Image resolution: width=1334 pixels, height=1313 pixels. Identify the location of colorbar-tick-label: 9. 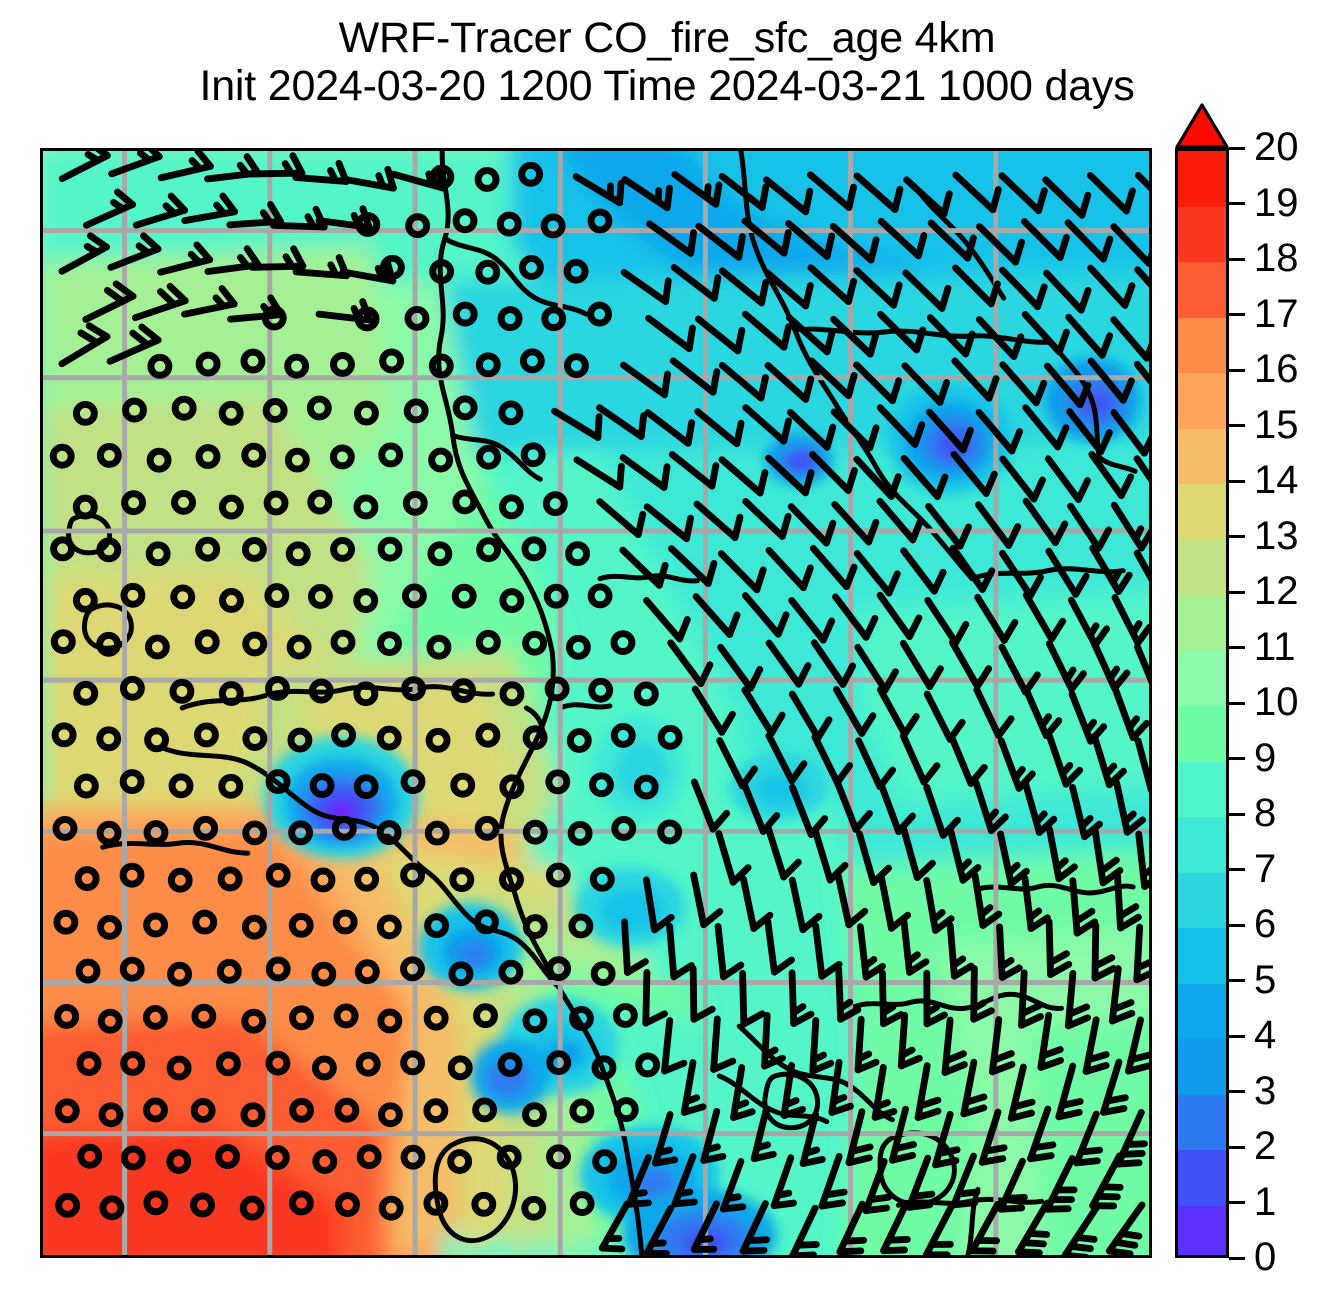
(1265, 757).